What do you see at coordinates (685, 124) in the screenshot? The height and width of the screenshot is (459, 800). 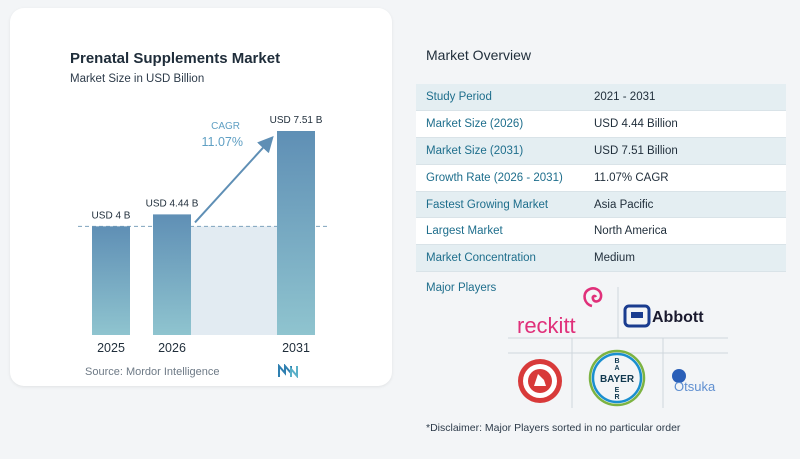 I see `overview-value: USD 4.44 Billion` at bounding box center [685, 124].